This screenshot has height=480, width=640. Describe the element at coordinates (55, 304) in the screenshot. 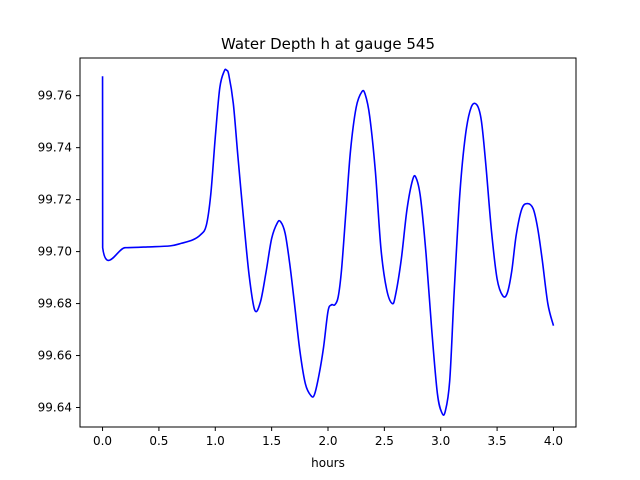

I see `y-tick-label: 99.68` at that location.